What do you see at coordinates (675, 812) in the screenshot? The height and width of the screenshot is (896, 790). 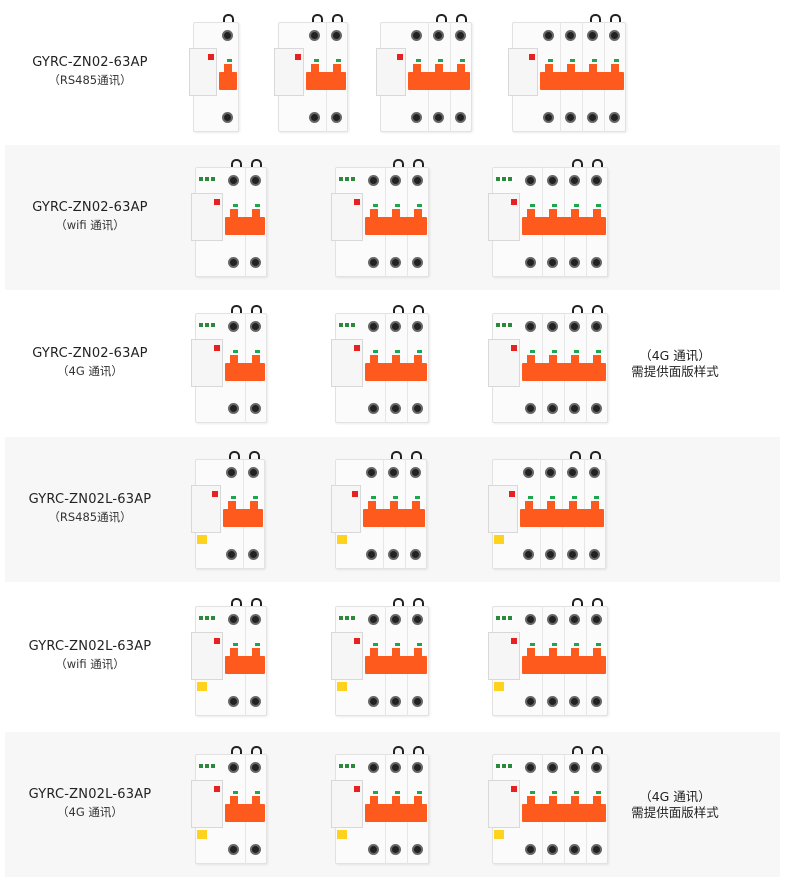 I see `note-line: 需提供面版样式` at bounding box center [675, 812].